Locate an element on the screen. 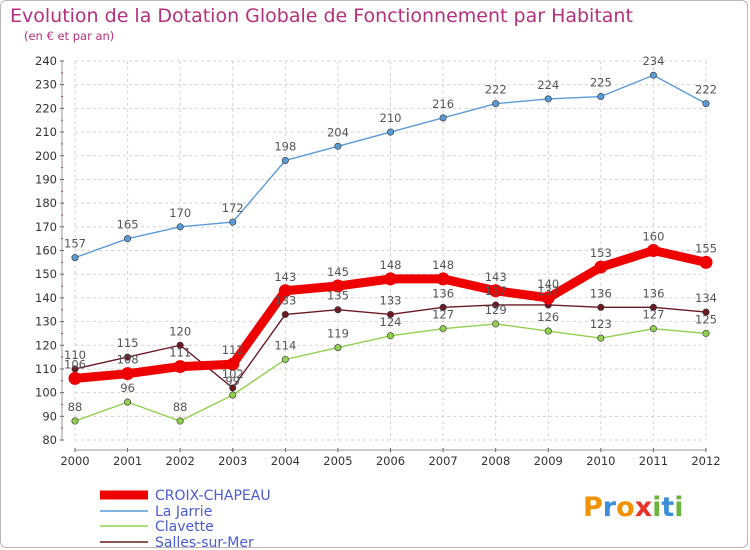 This screenshot has height=550, width=750. data-label-croix-chapeau: 106 is located at coordinates (75, 364).